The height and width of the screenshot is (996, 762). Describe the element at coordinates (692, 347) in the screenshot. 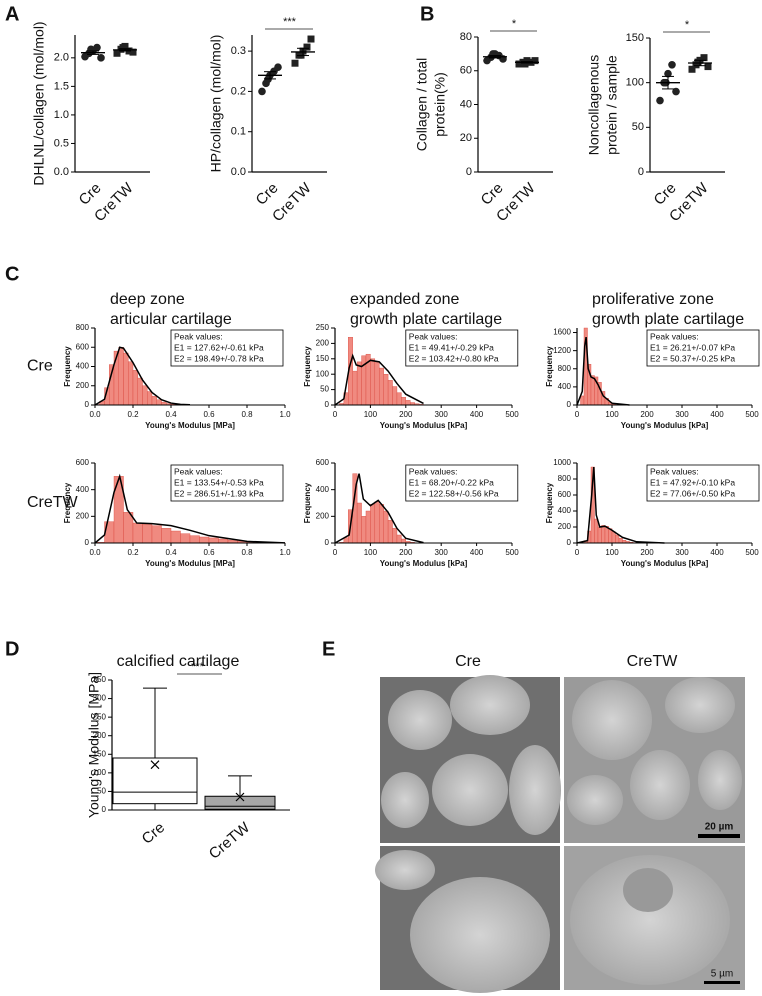

I see `annotation: E1 = 26.21+/-0.07 kPa` at that location.